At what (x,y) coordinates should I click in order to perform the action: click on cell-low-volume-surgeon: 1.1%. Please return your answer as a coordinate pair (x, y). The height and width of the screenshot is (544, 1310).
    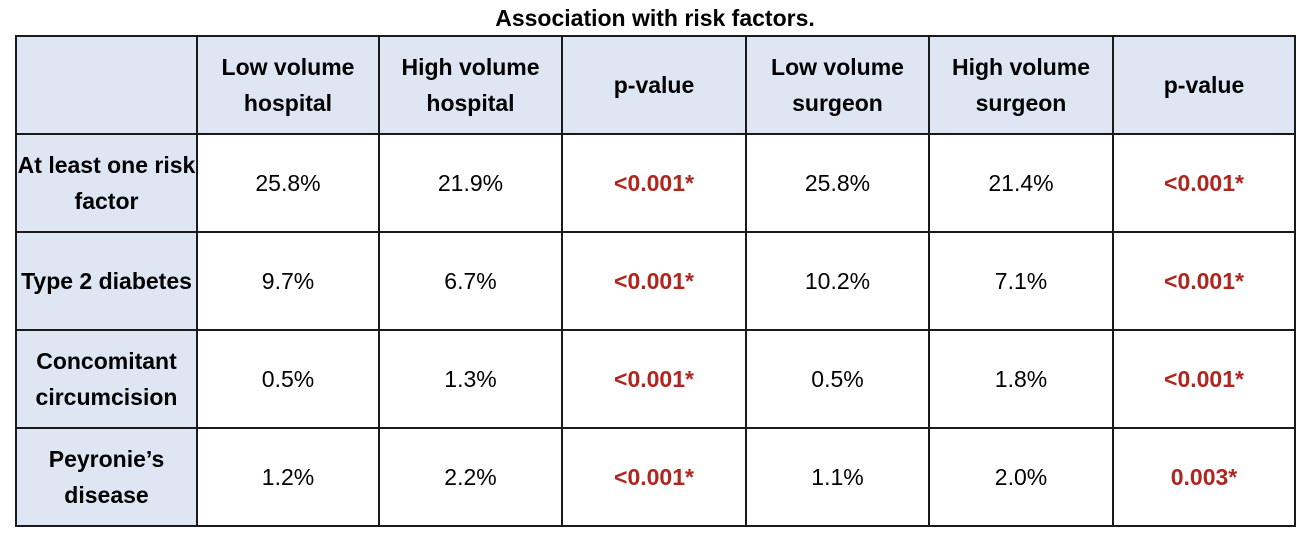
    Looking at the image, I should click on (837, 477).